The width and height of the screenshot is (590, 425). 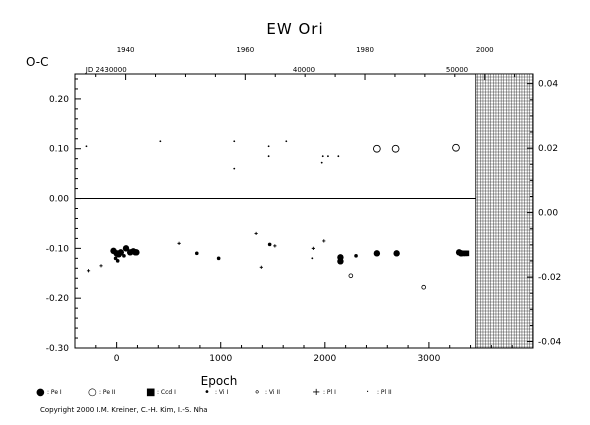 I want to click on legend-label: : Vi I, so click(x=222, y=392).